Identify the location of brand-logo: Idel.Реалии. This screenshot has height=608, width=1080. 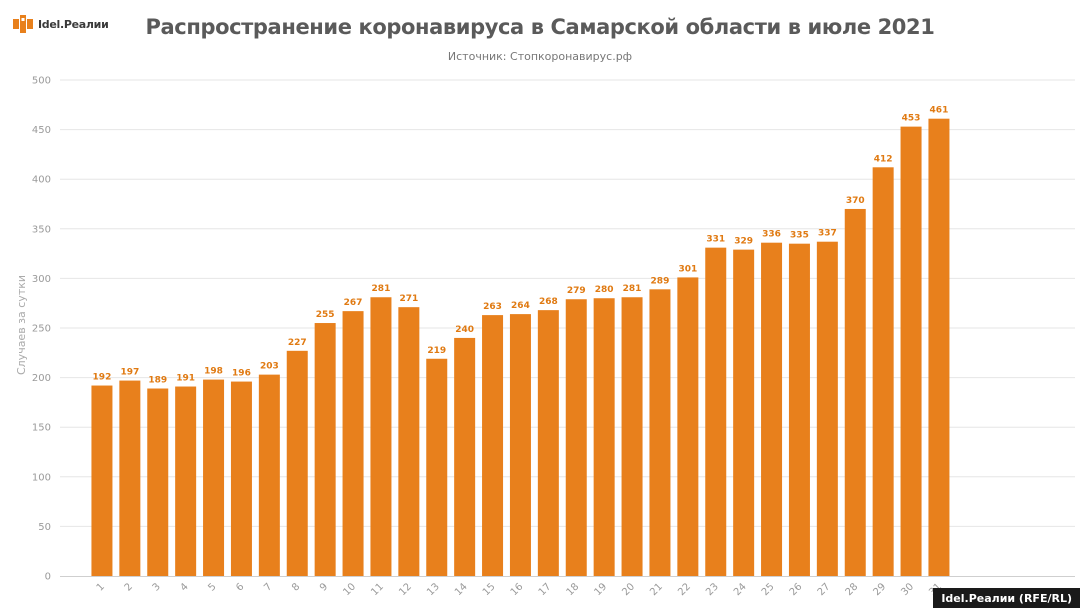
(60, 24).